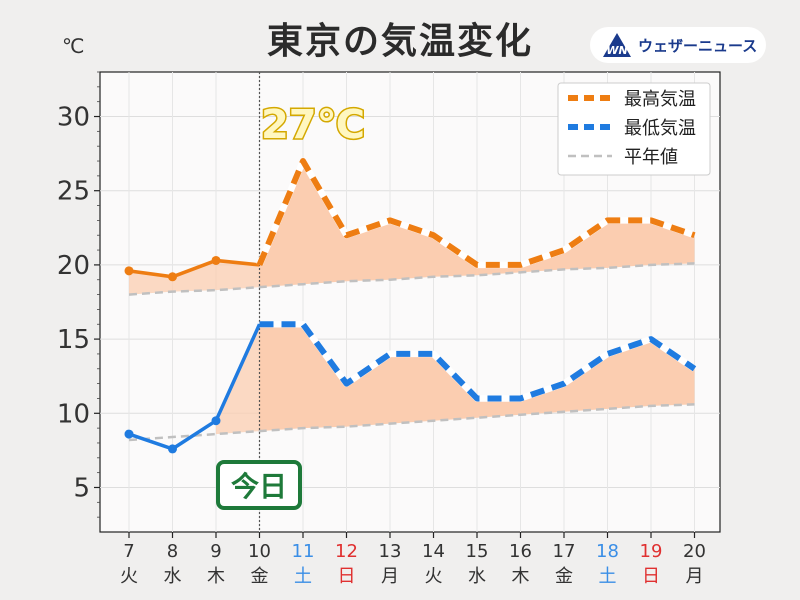 Image resolution: width=800 pixels, height=600 pixels. I want to click on x-tick-day-label: 10, so click(259, 551).